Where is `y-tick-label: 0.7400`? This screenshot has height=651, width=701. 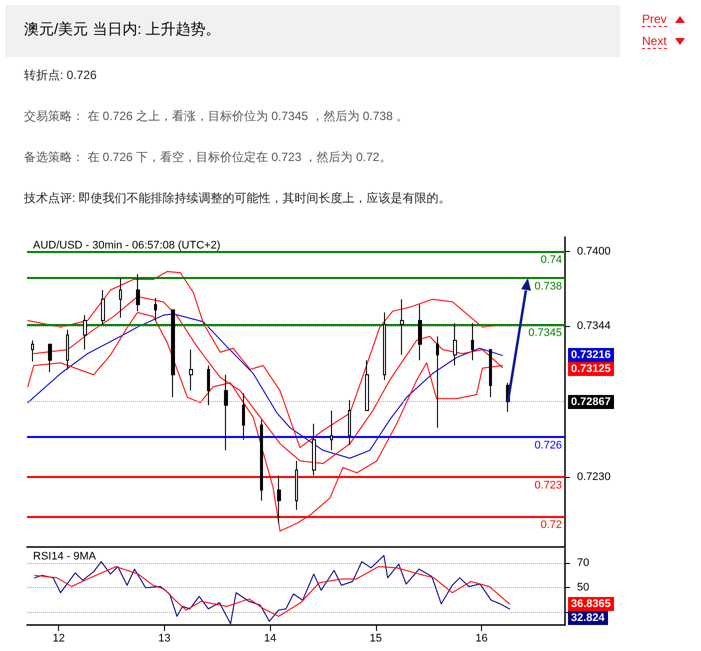
y-tick-label: 0.7400 is located at coordinates (594, 252).